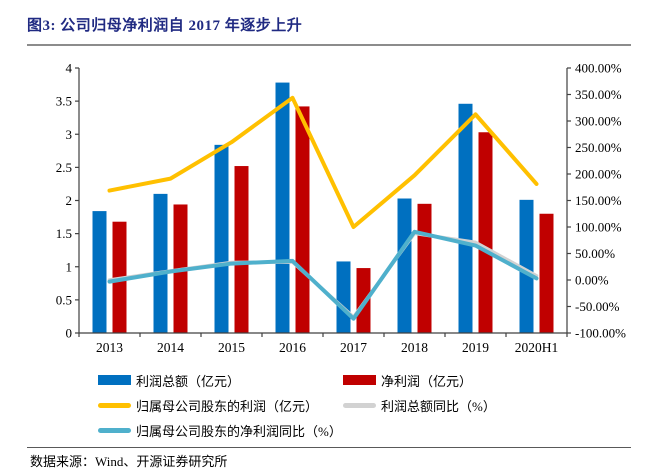  Describe the element at coordinates (114, 405) in the screenshot. I see `legend-swatch-yellow-line` at that location.